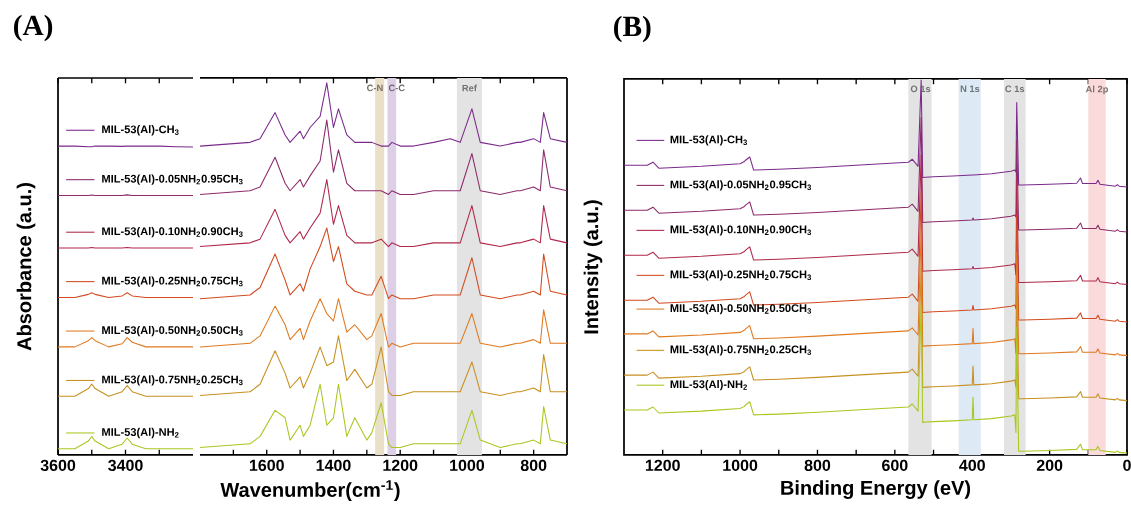 The height and width of the screenshot is (520, 1131). Describe the element at coordinates (310, 490) in the screenshot. I see `x-axis-title: Wavenumber(cm$^{-1}$)` at that location.